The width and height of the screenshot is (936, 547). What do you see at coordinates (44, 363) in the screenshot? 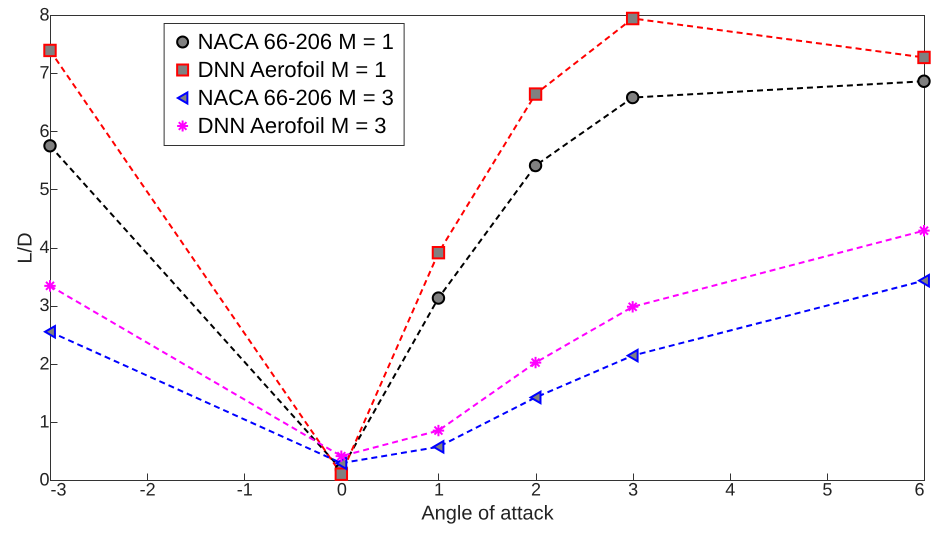
I see `y-tick-label: 2` at bounding box center [44, 363].